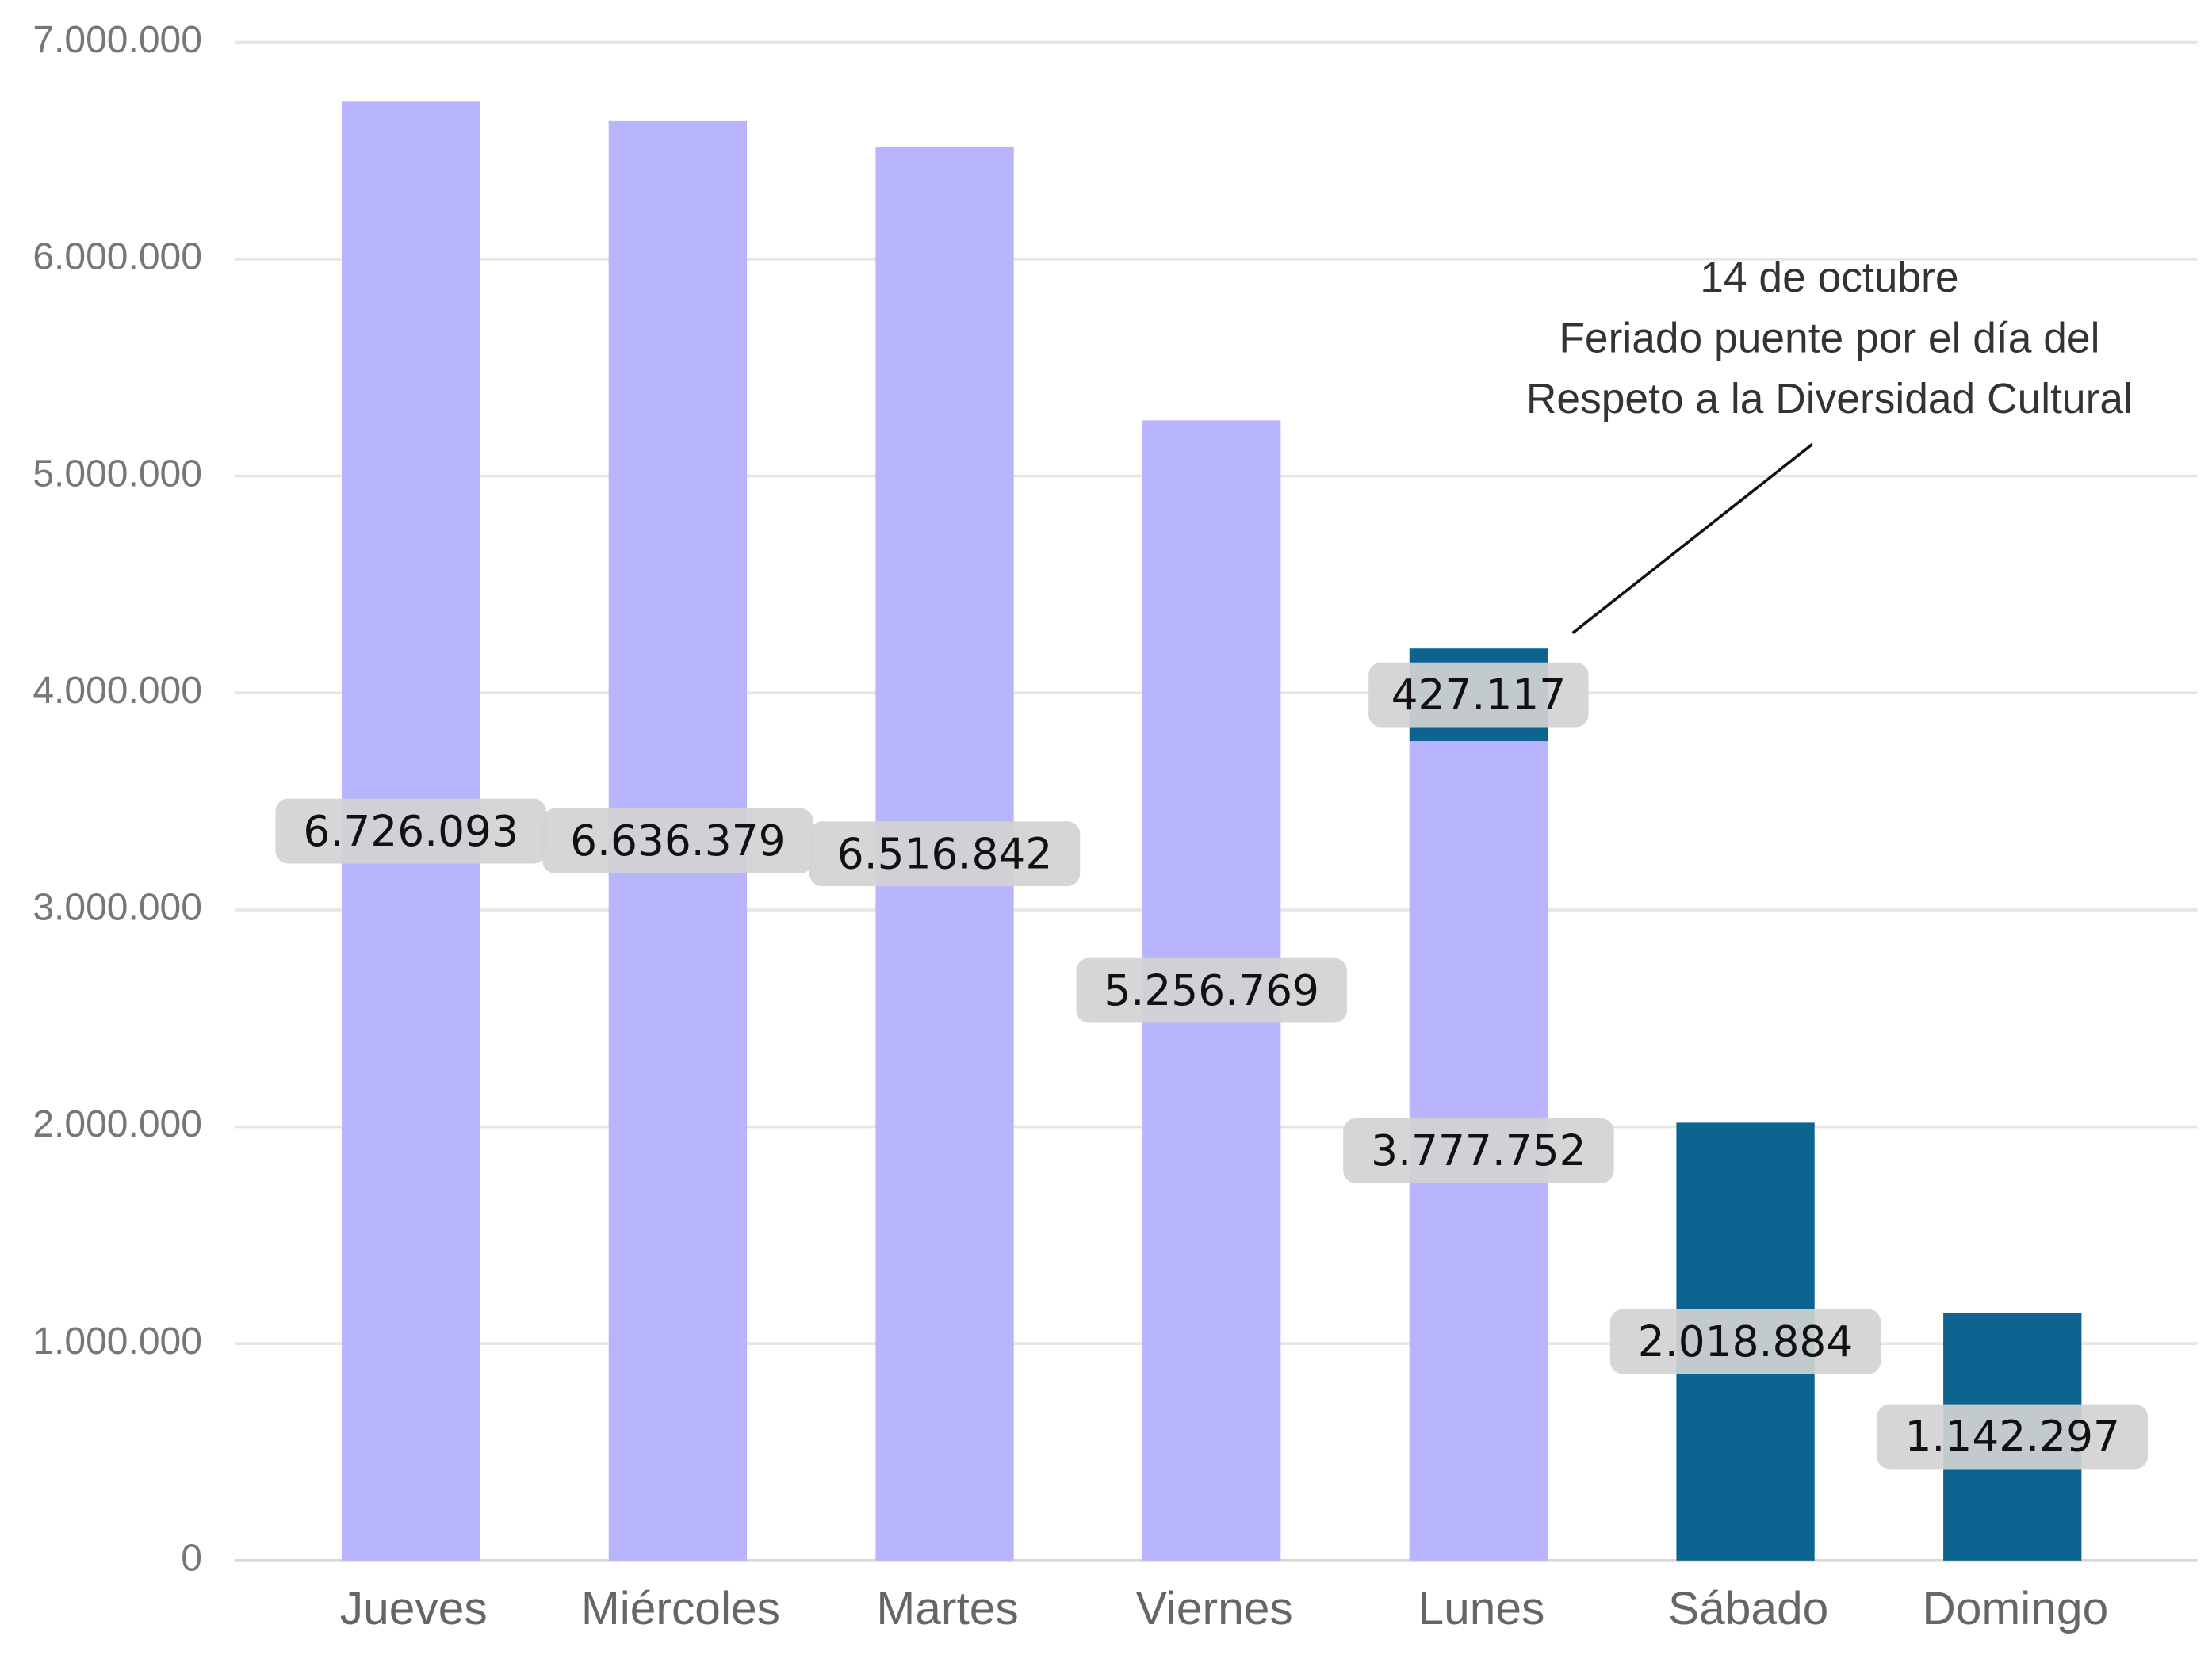  Describe the element at coordinates (117, 691) in the screenshot. I see `y-tick-label: 4.000.000` at that location.